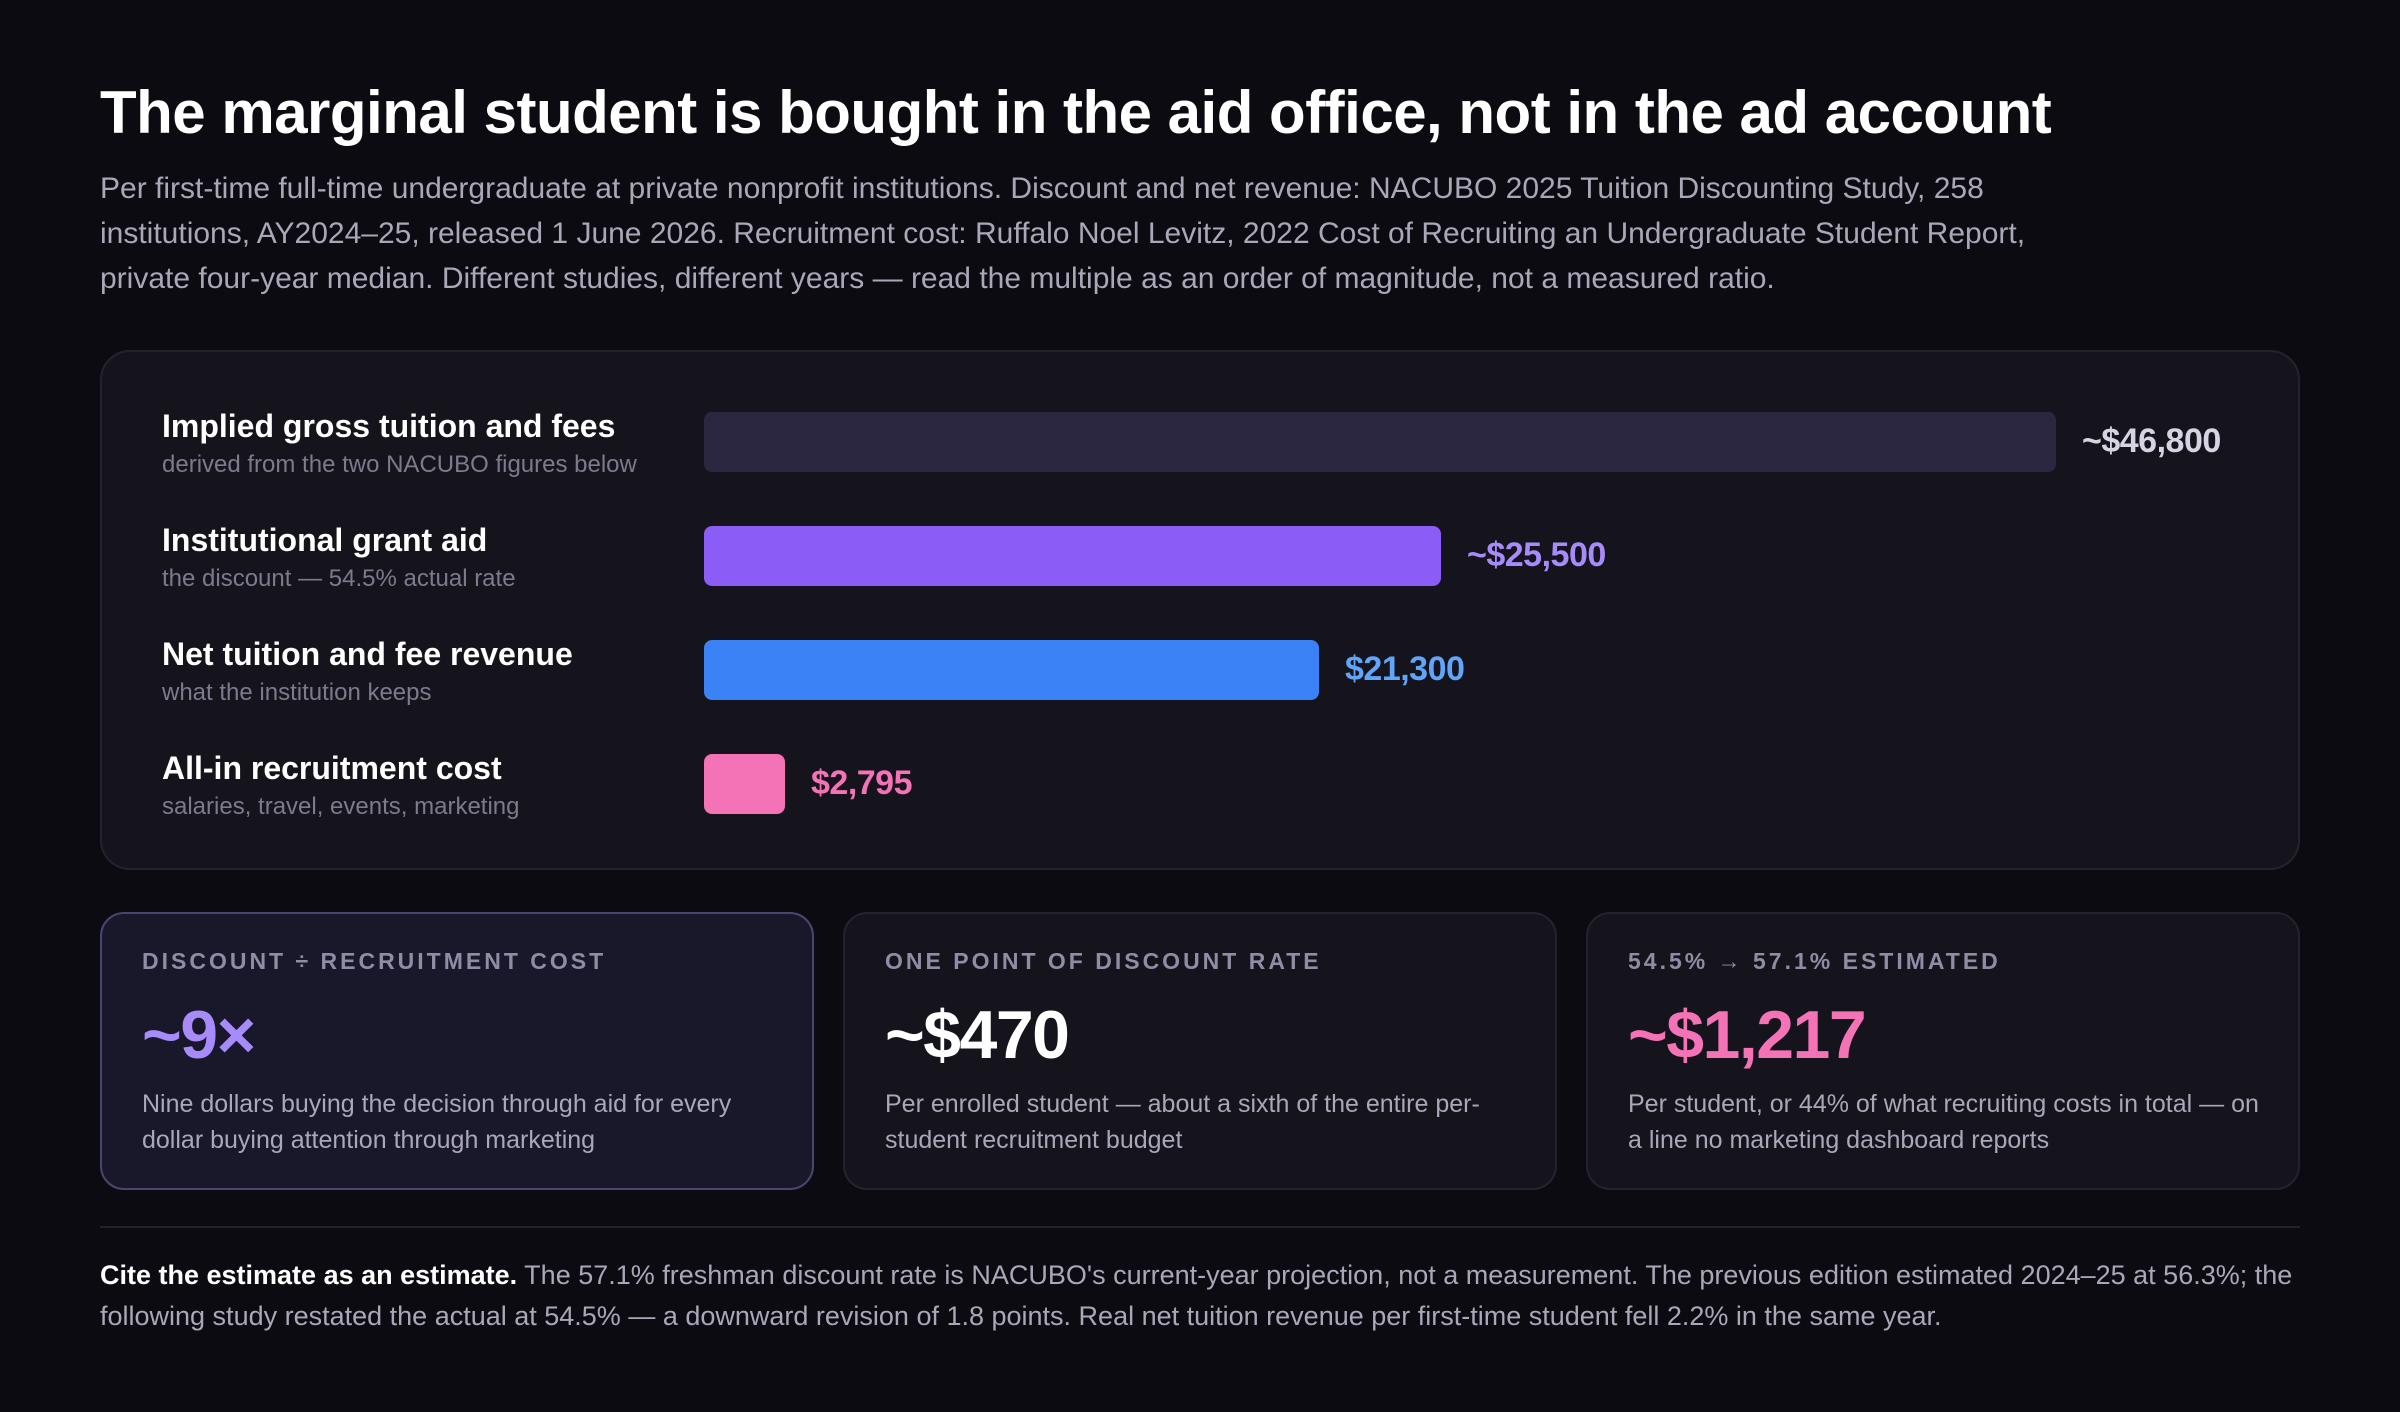 The width and height of the screenshot is (2400, 1412). Describe the element at coordinates (367, 654) in the screenshot. I see `category-label: Net tuition and fee revenue` at that location.